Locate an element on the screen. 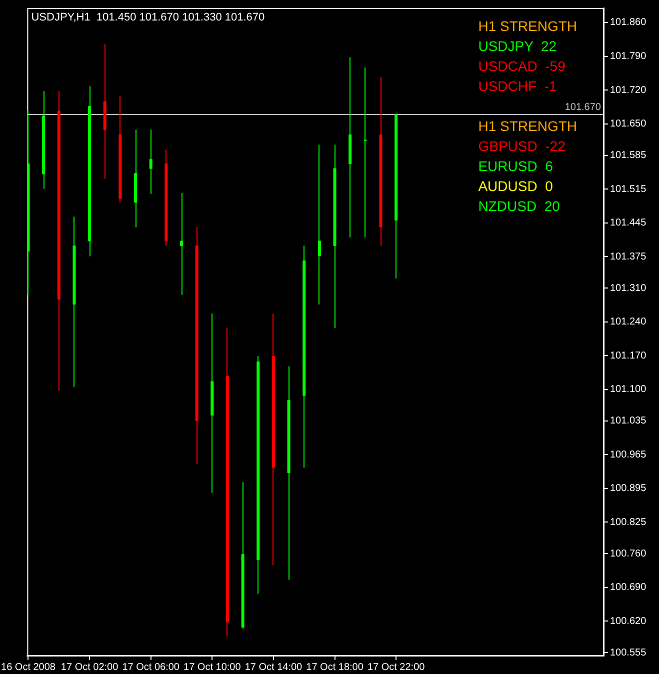  x-tick-label: 17 Oct 18:00 is located at coordinates (335, 667).